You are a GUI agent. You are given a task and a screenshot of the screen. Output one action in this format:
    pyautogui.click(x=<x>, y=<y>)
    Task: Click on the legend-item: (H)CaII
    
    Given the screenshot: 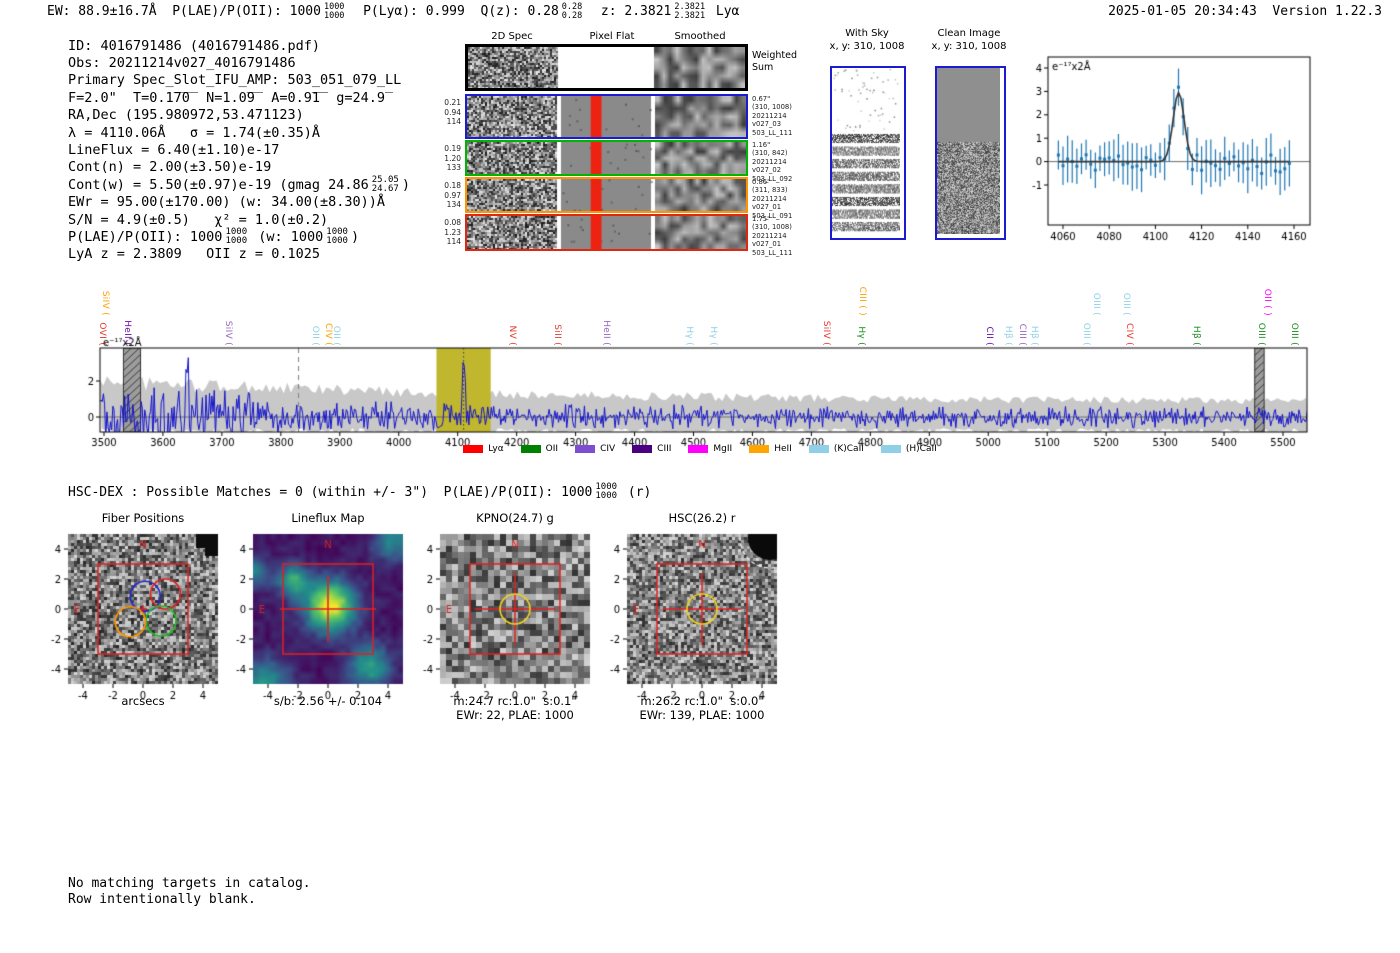 What is the action you would take?
    pyautogui.click(x=908, y=449)
    